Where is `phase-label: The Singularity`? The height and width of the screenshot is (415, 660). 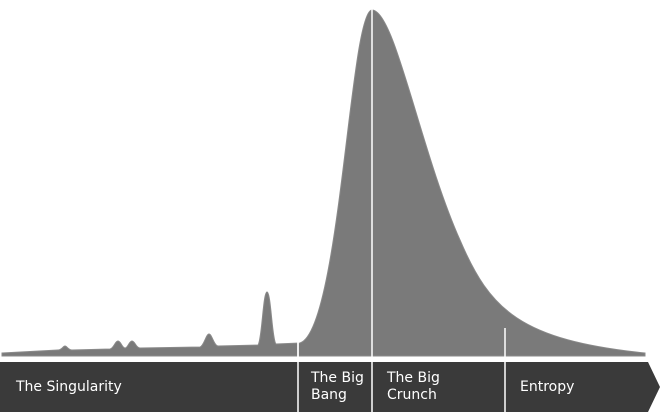 phase-label: The Singularity is located at coordinates (69, 386).